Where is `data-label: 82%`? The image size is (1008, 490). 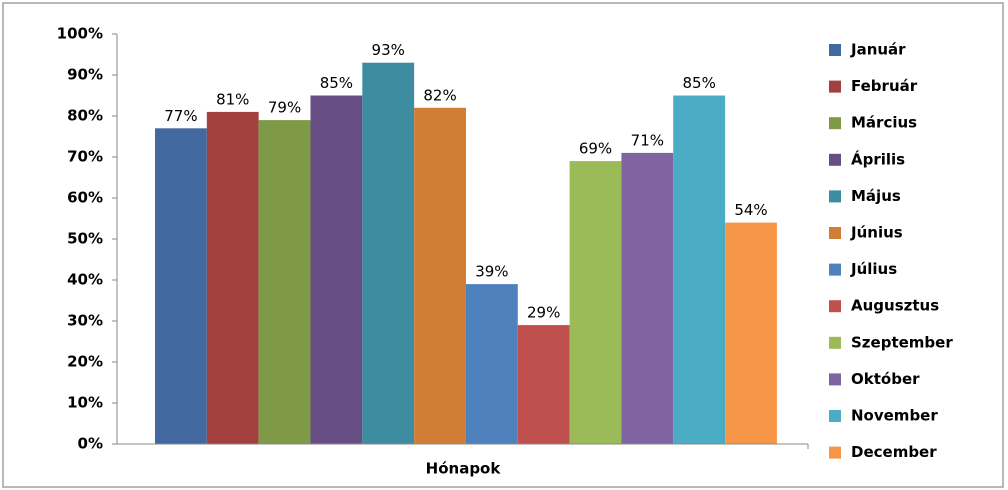
data-label: 82% is located at coordinates (439, 95).